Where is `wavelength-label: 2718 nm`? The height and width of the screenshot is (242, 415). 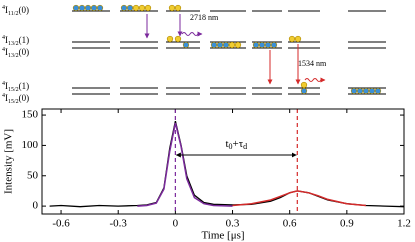 wavelength-label: 2718 nm is located at coordinates (204, 17).